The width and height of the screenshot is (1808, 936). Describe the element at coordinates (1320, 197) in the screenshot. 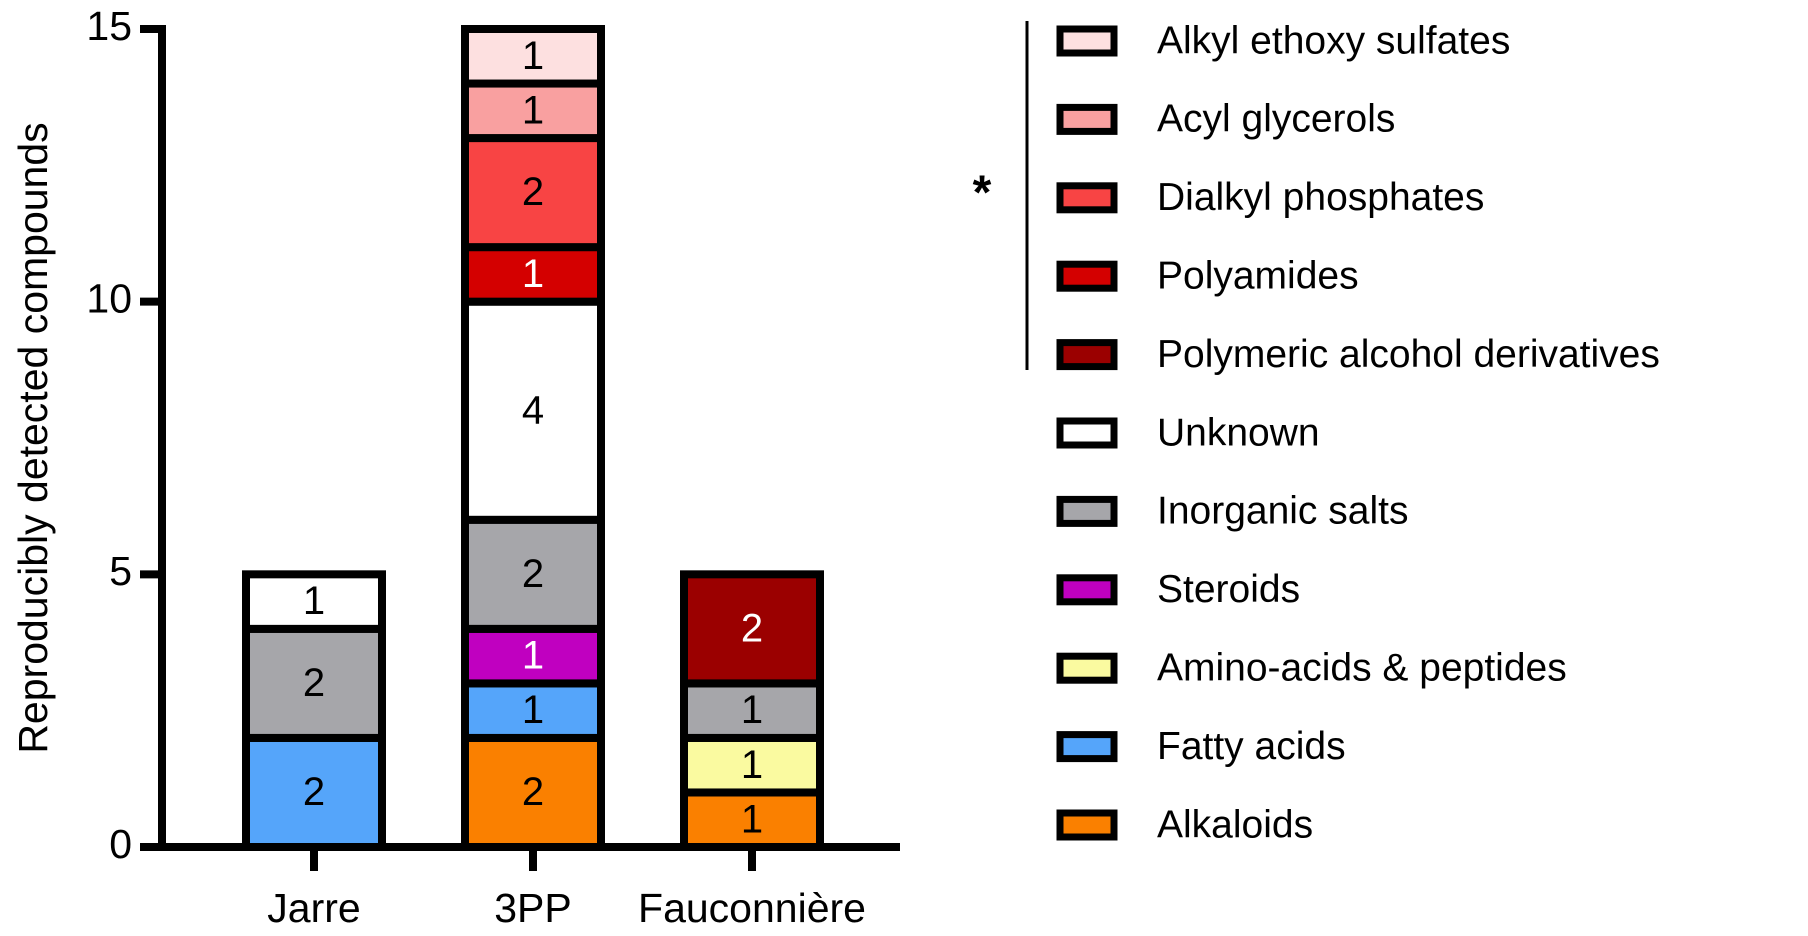

I see `legend-label: Dialkyl phosphates` at that location.